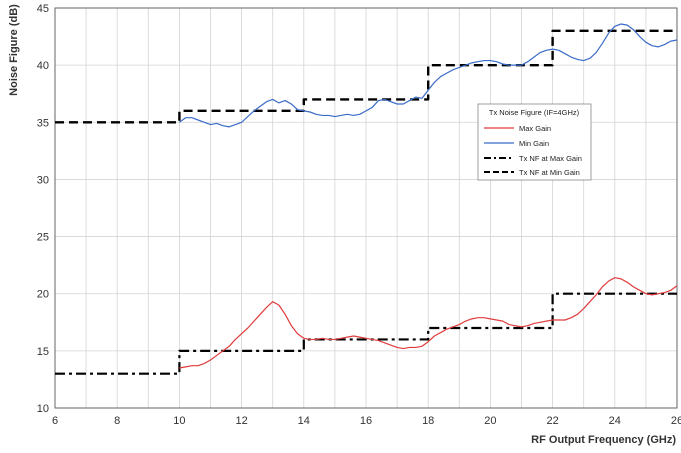  I want to click on y-tick-label: 40, so click(43, 66).